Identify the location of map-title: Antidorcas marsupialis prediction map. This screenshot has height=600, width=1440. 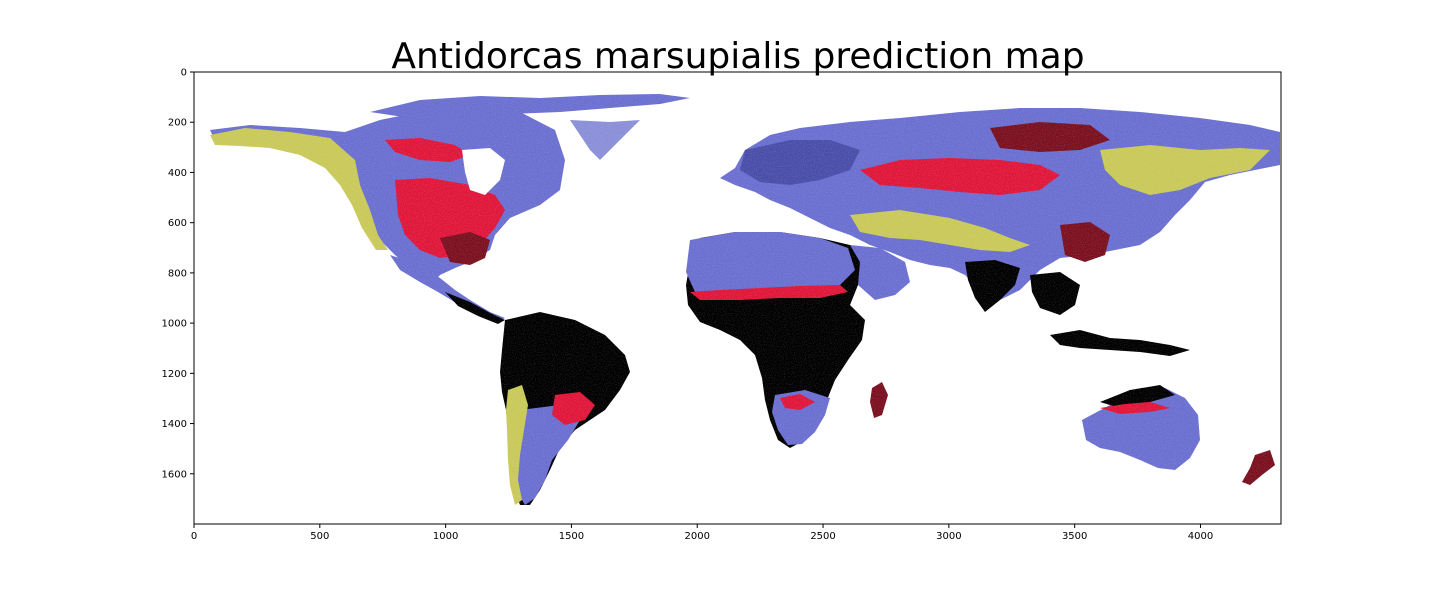
(737, 56).